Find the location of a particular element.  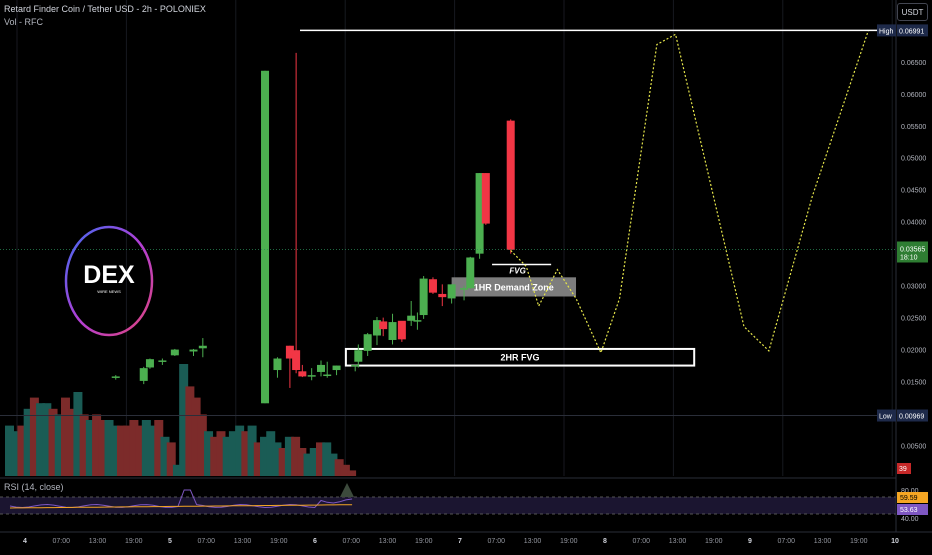

price-tick: 0.05500 is located at coordinates (913, 127).